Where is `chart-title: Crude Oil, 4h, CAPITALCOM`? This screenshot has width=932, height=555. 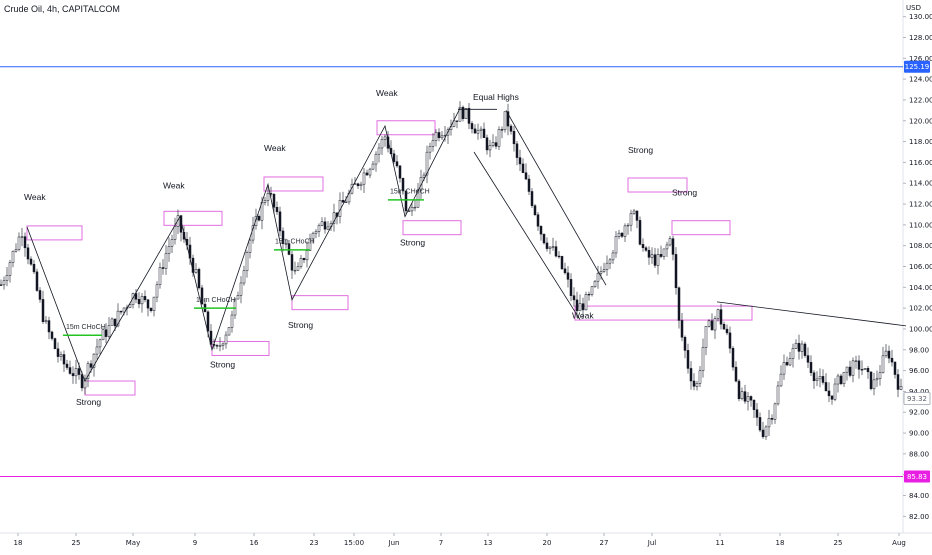
chart-title: Crude Oil, 4h, CAPITALCOM is located at coordinates (62, 9).